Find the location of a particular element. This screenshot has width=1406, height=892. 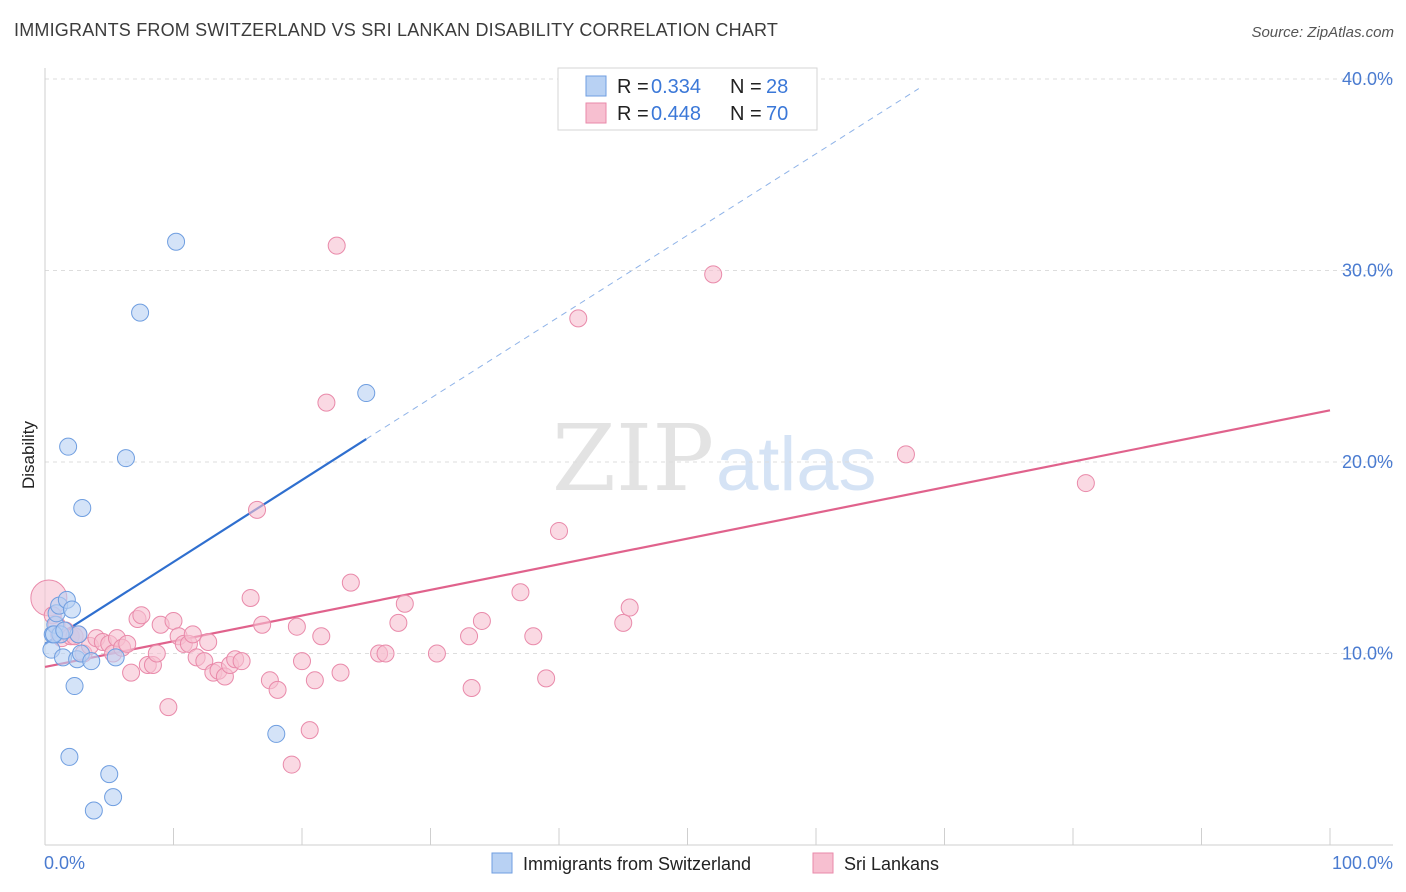

legend-r-value: 0.448 is located at coordinates (676, 114).